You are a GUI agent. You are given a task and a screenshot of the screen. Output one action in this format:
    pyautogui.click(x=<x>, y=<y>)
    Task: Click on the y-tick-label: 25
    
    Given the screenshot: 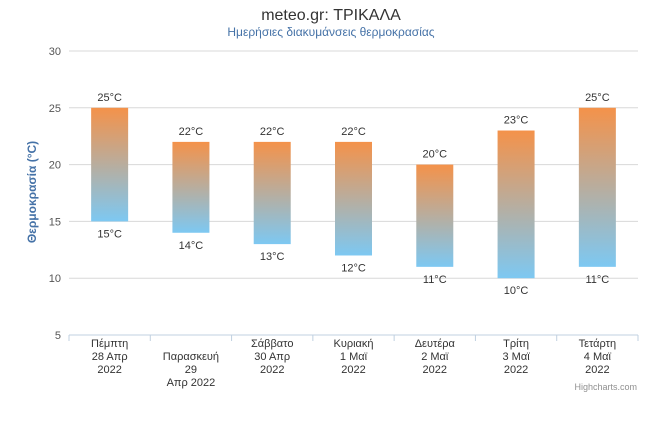 What is the action you would take?
    pyautogui.click(x=55, y=109)
    